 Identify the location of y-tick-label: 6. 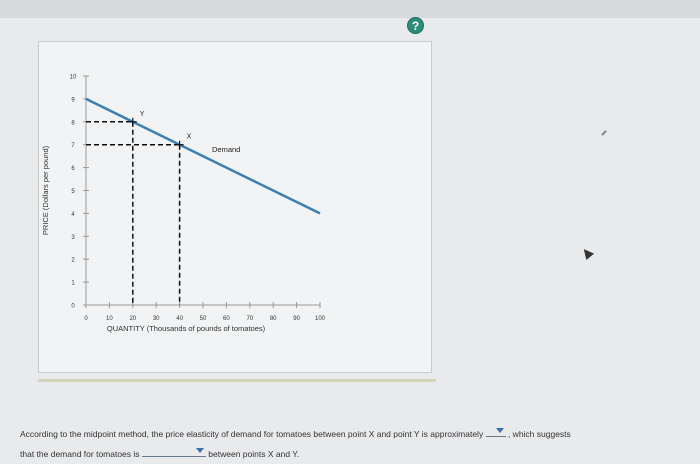
(73, 169).